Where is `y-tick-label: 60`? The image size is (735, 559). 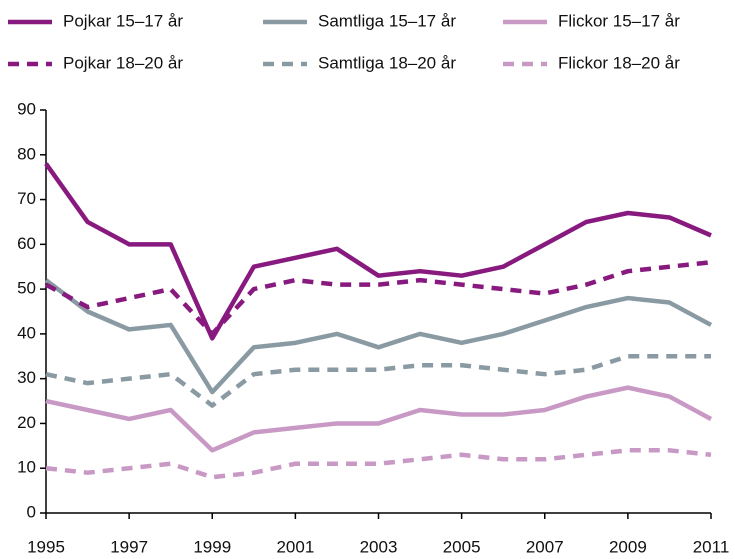
y-tick-label: 60 is located at coordinates (26, 243).